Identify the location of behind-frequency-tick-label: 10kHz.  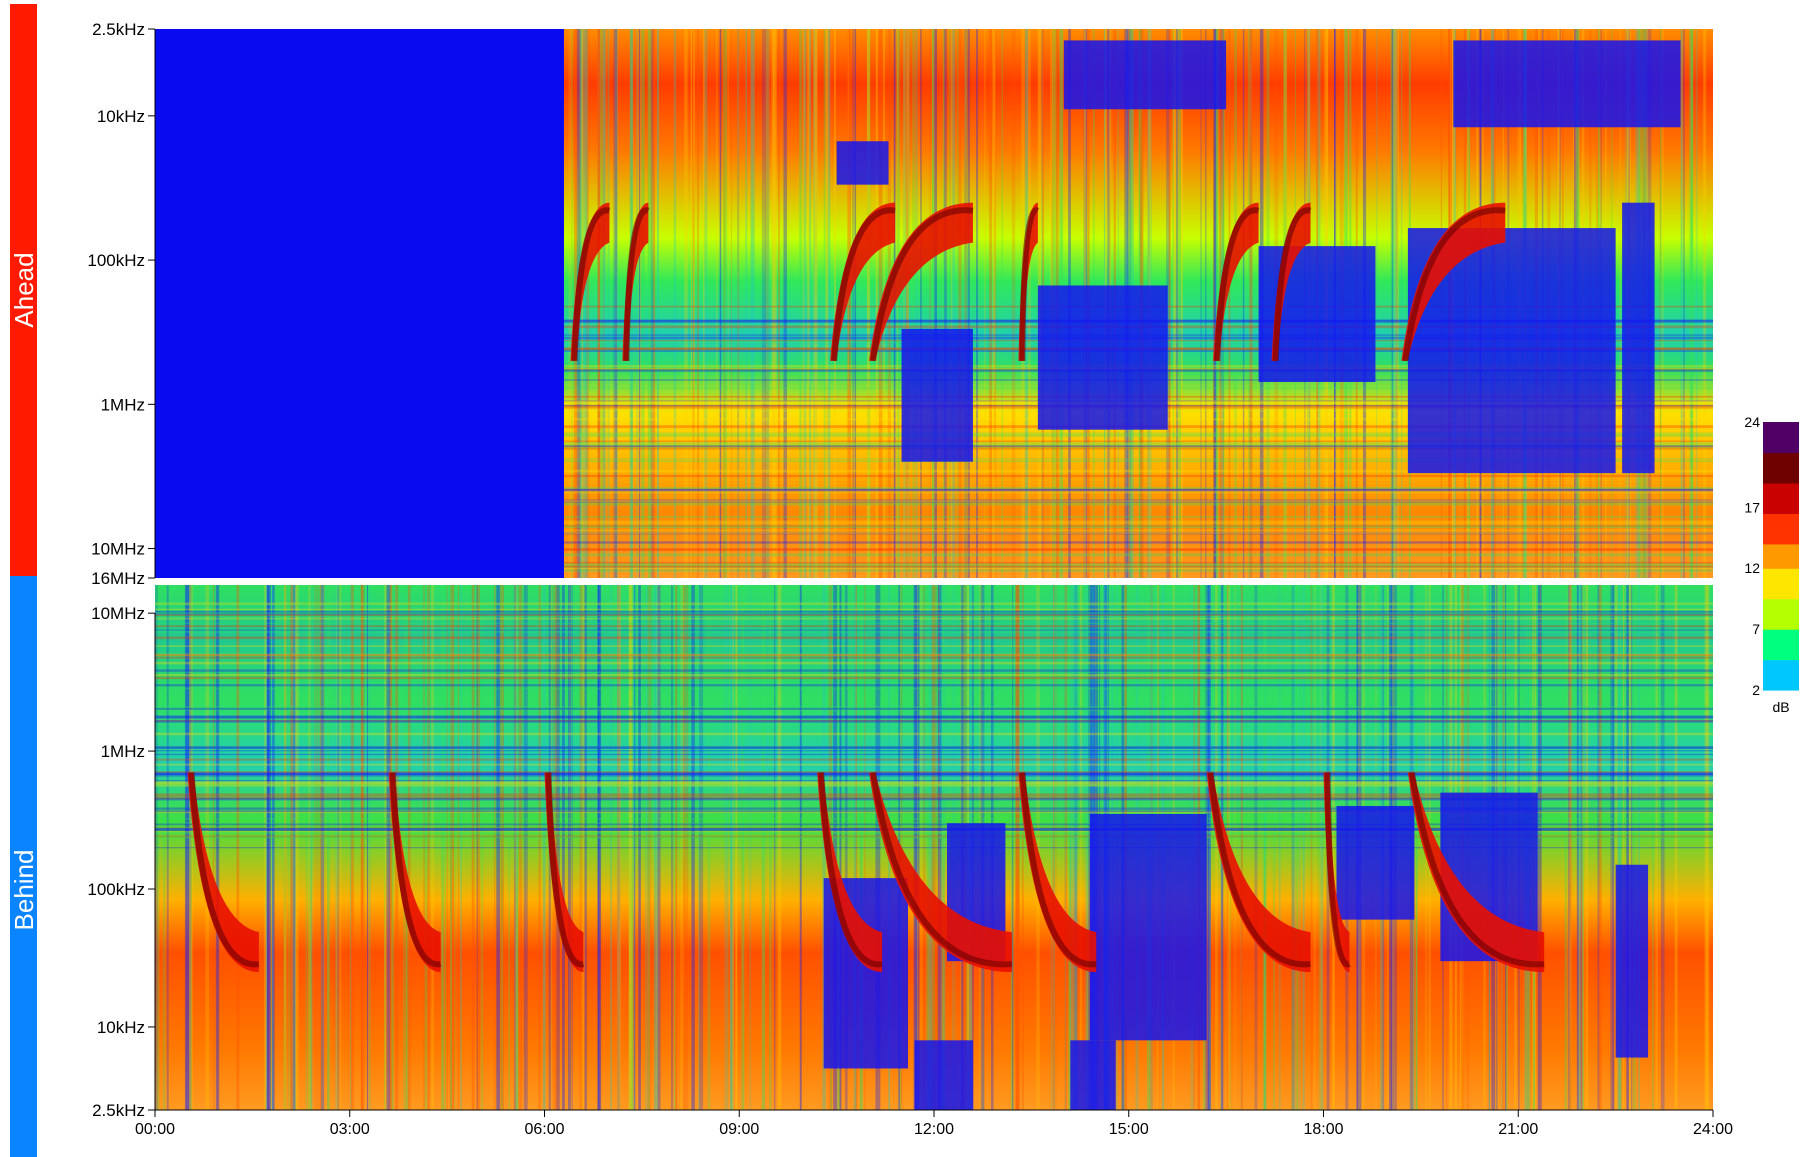
(121, 1027).